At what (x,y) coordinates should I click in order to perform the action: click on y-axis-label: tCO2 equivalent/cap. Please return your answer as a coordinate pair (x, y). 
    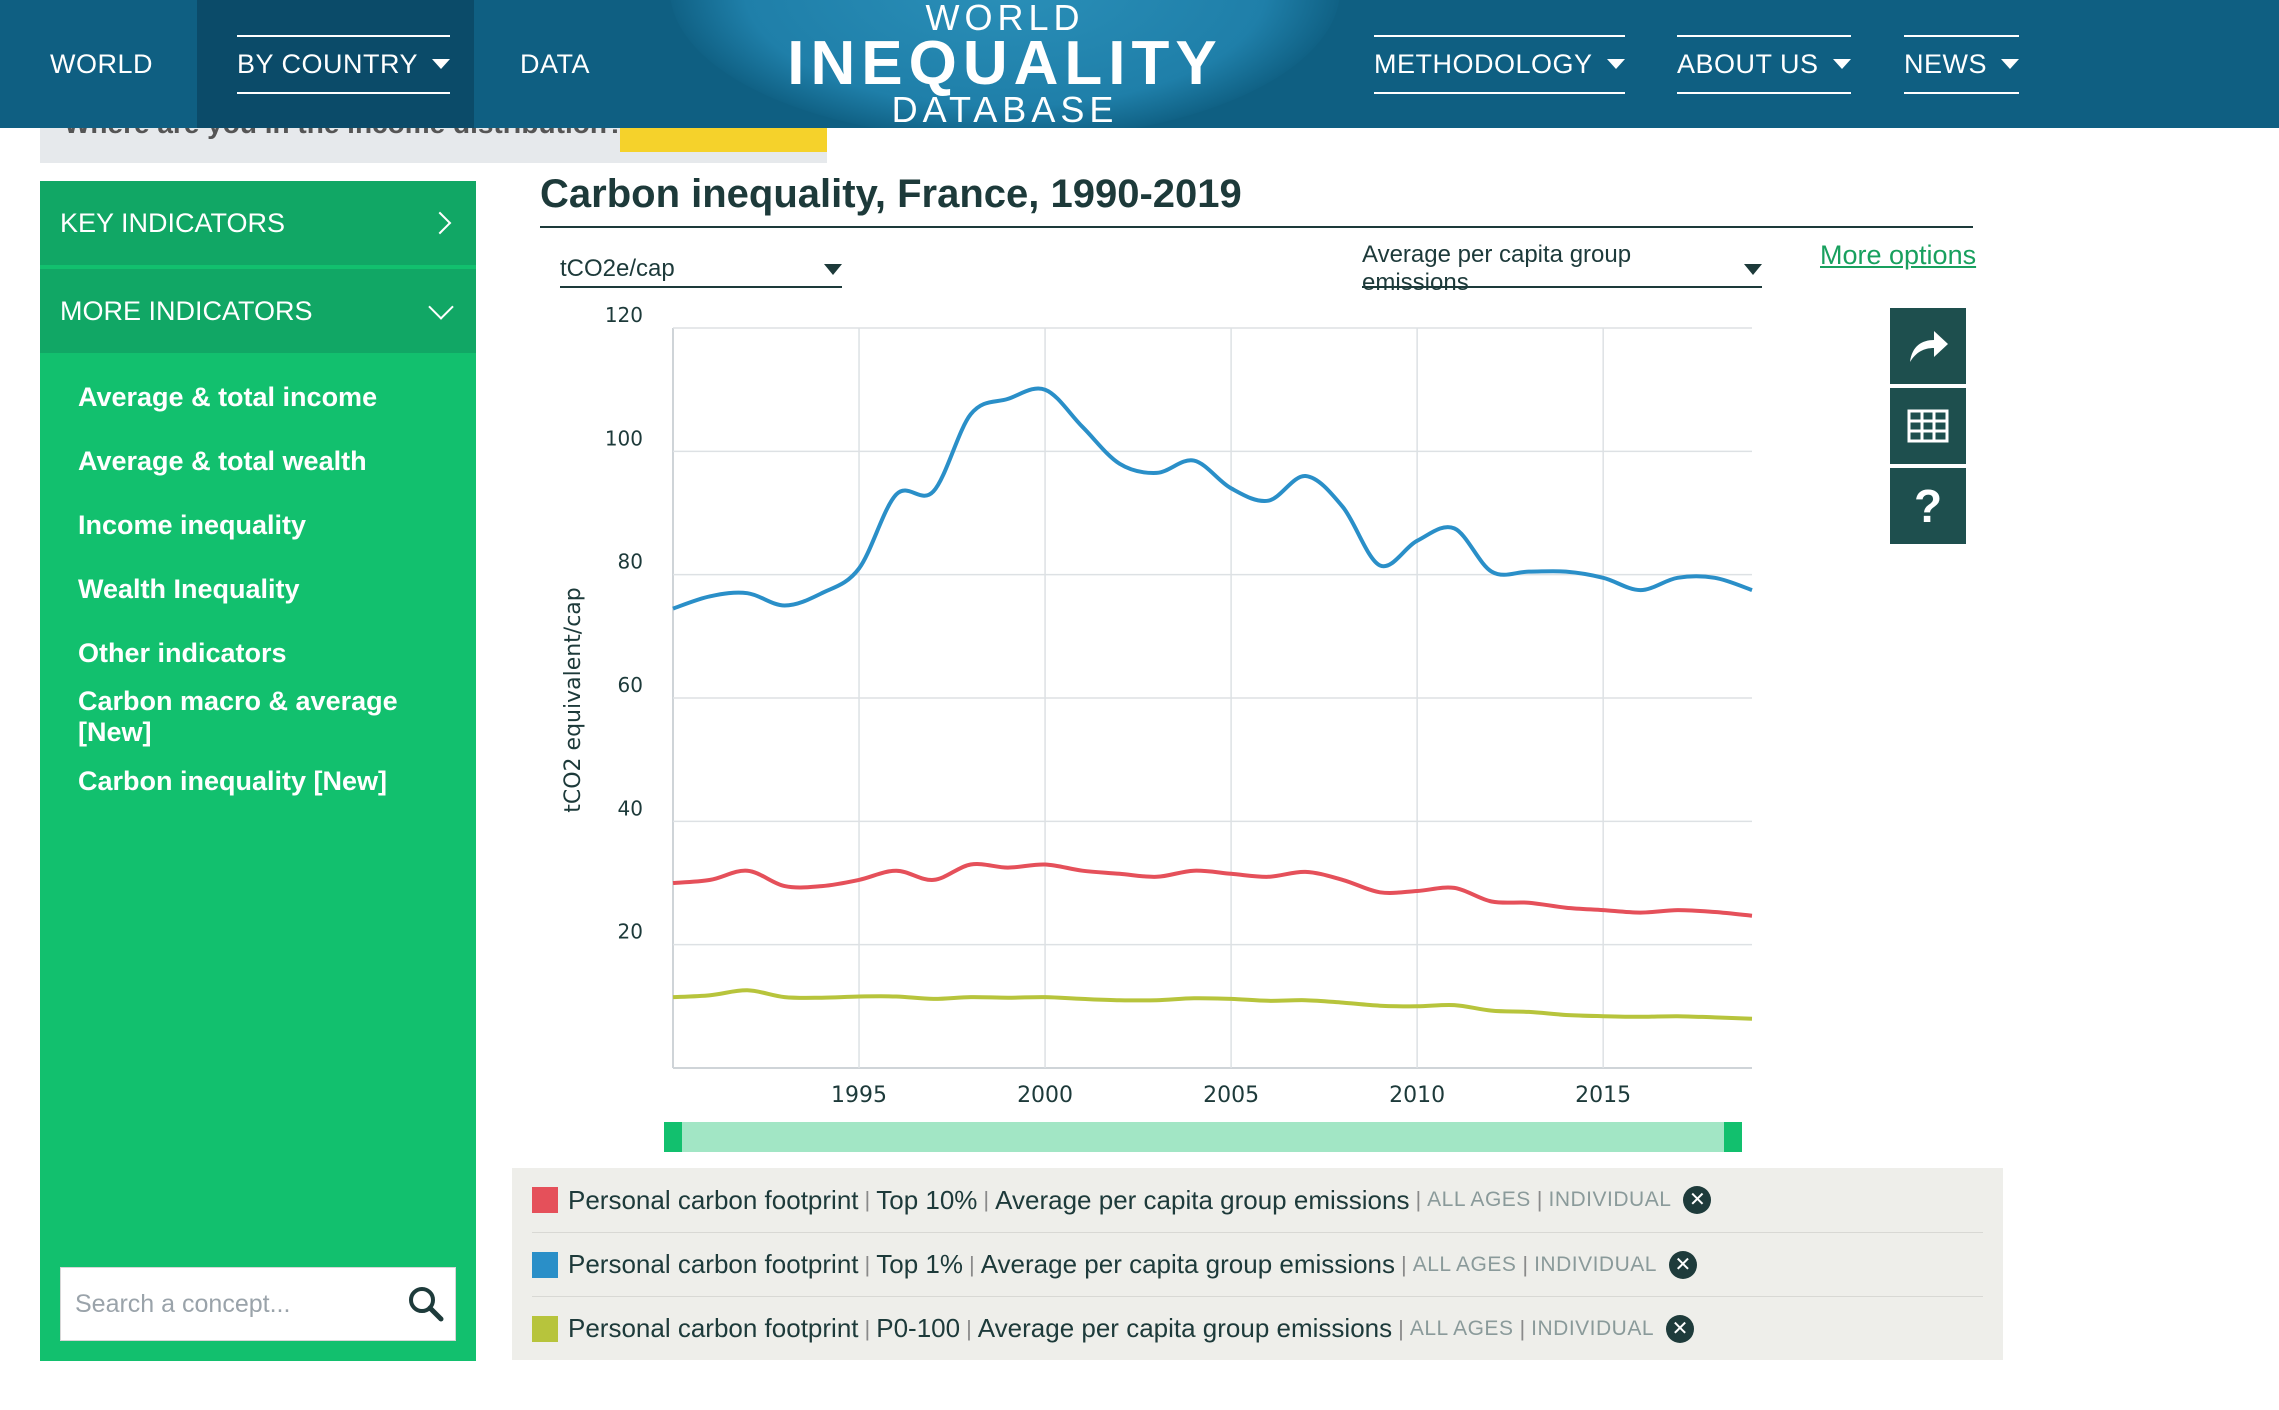
    Looking at the image, I should click on (573, 700).